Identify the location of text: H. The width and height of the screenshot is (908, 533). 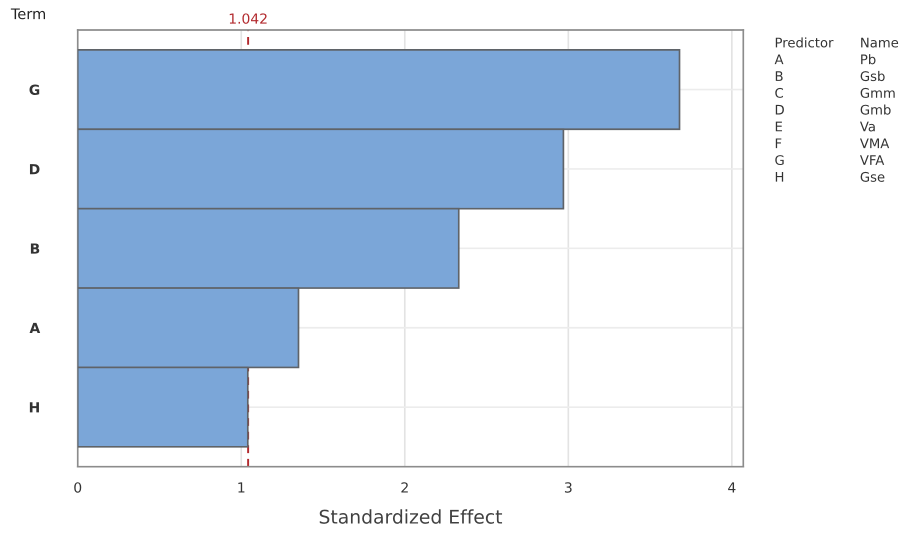
(780, 177).